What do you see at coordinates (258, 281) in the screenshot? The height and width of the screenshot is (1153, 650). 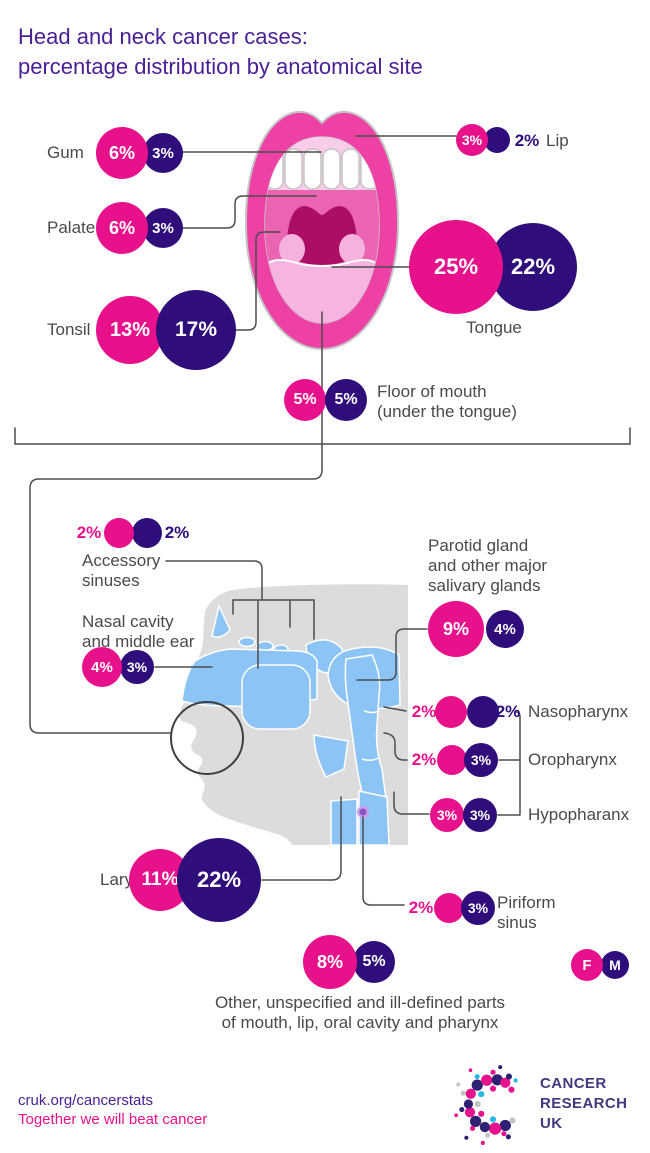 I see `tonsil-line` at bounding box center [258, 281].